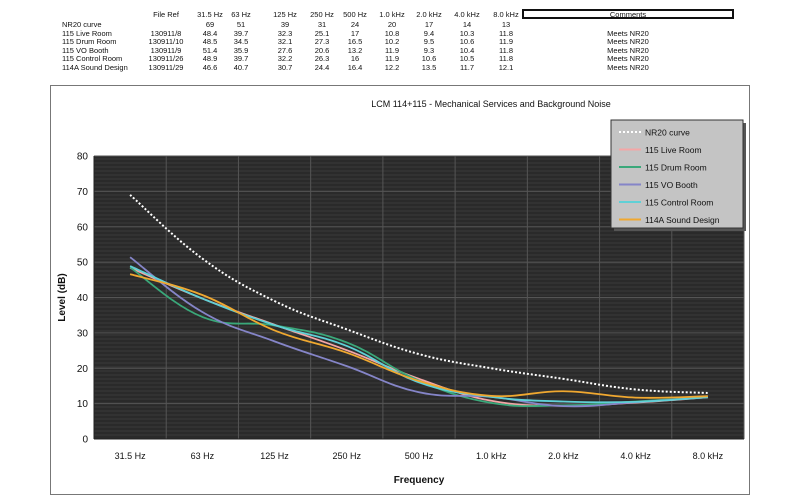 The image size is (800, 500). Describe the element at coordinates (285, 59) in the screenshot. I see `table-cell-value: 32.2` at that location.